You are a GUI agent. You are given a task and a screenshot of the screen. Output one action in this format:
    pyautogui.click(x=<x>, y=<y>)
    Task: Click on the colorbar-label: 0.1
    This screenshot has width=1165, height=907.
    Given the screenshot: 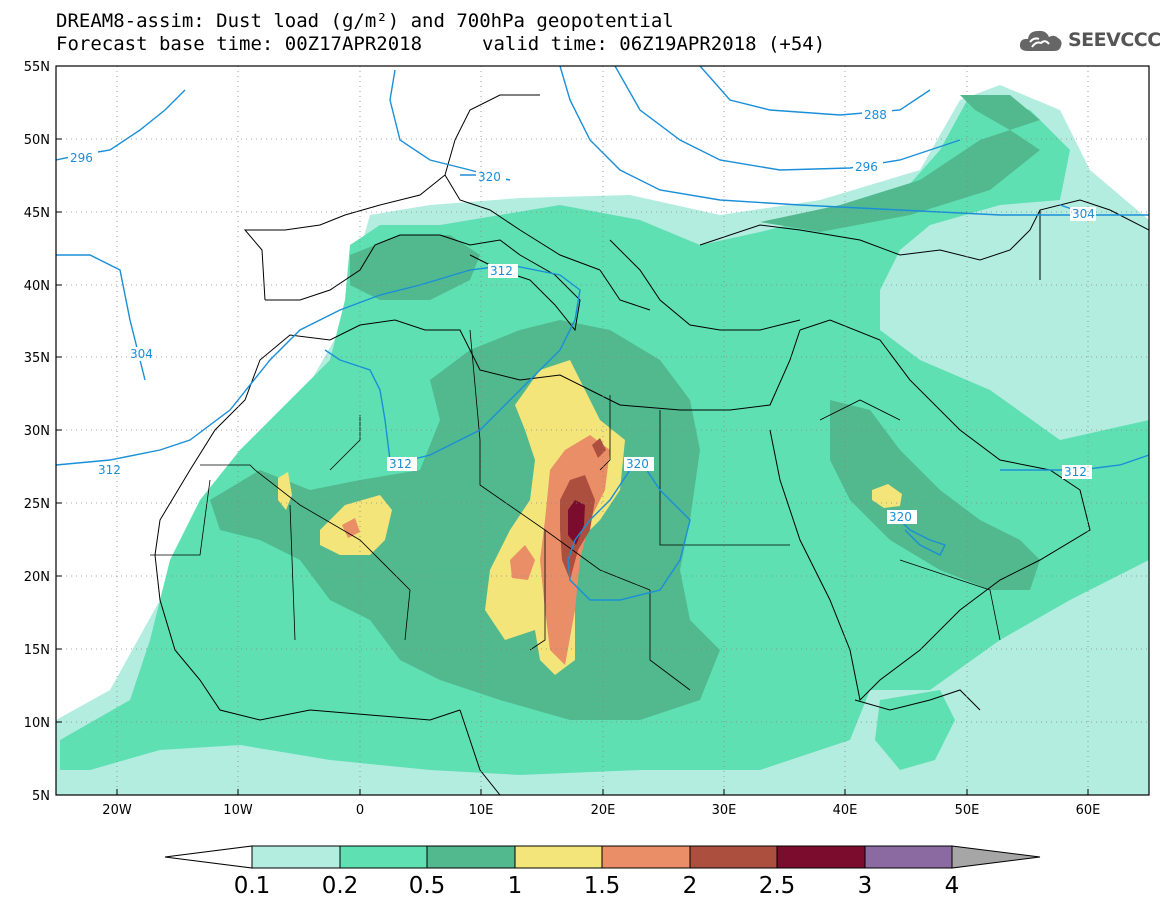 What is the action you would take?
    pyautogui.click(x=252, y=886)
    